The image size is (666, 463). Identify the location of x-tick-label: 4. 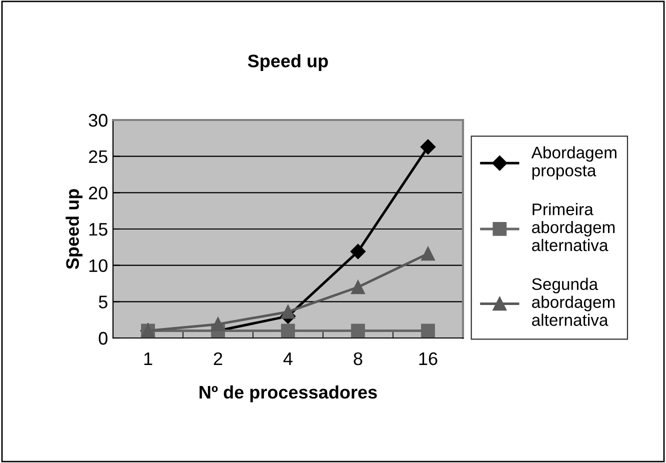
(287, 358).